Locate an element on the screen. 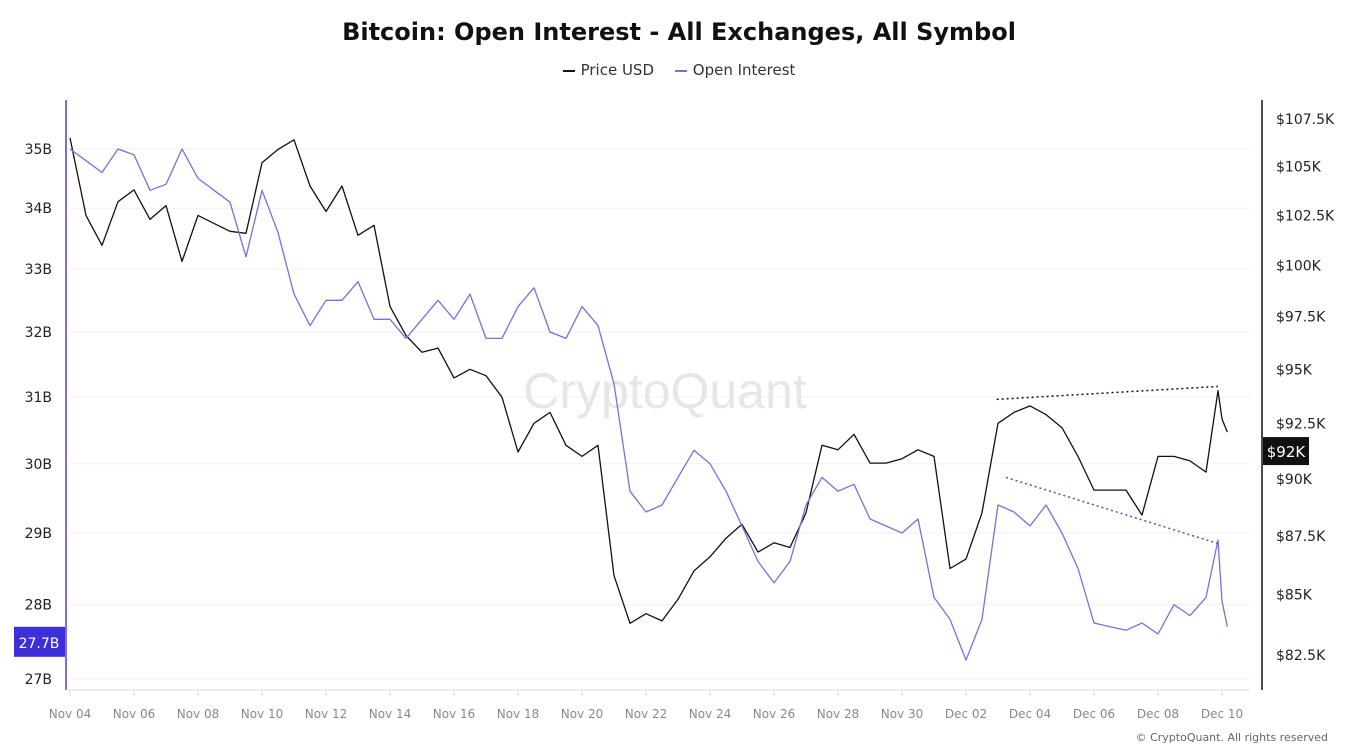  right-tick-label: $100K is located at coordinates (1299, 266).